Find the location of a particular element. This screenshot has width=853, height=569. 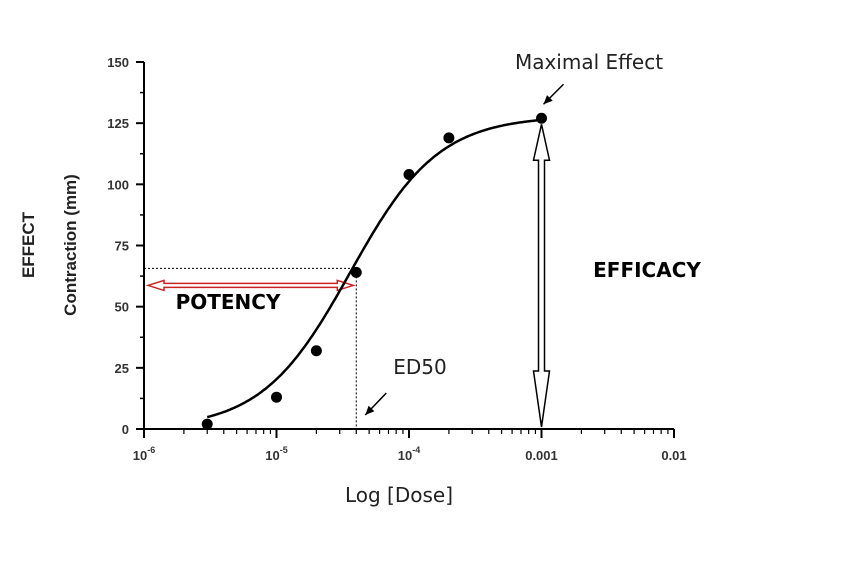

y-axis-outer-title: EFFECT is located at coordinates (28, 244).